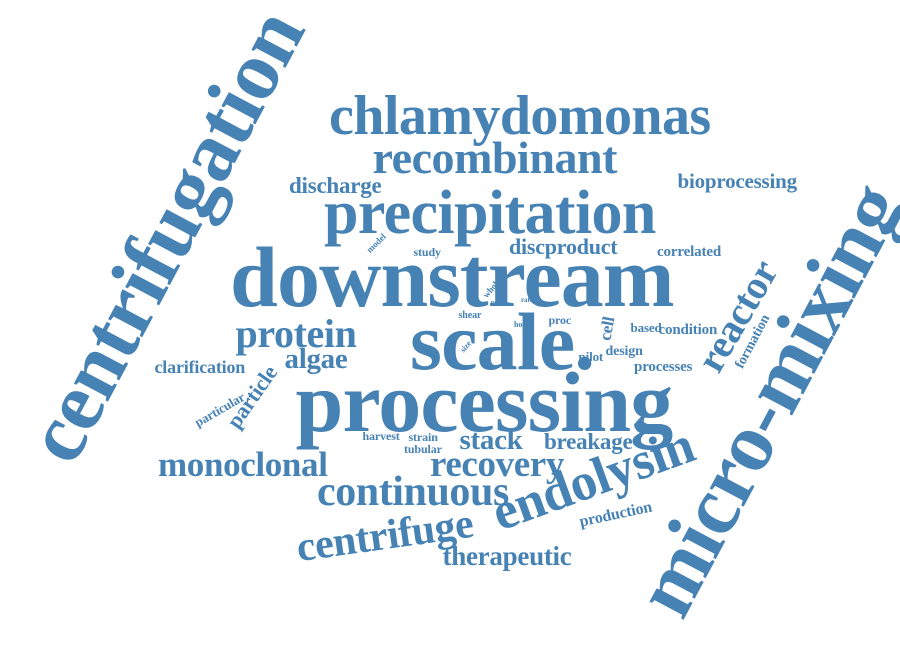 The width and height of the screenshot is (900, 663). I want to click on word-based: based, so click(646, 327).